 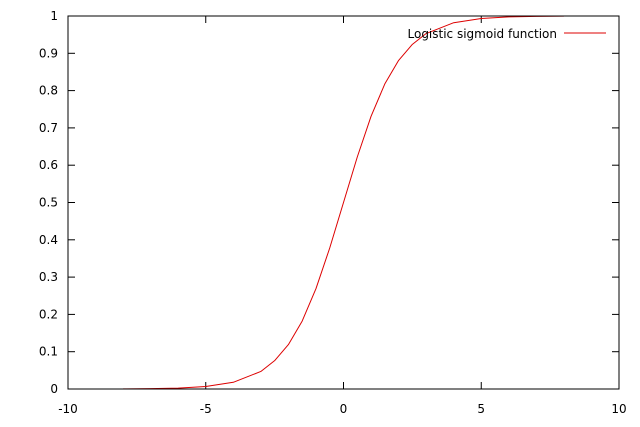 I want to click on x-tick-label: -10, so click(x=68, y=409).